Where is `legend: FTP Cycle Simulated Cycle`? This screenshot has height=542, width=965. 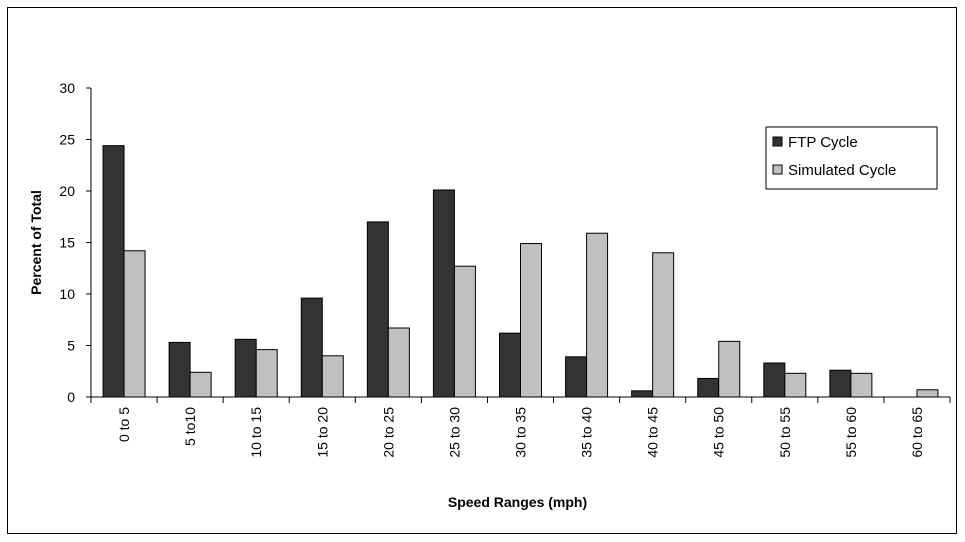 legend: FTP Cycle Simulated Cycle is located at coordinates (851, 158).